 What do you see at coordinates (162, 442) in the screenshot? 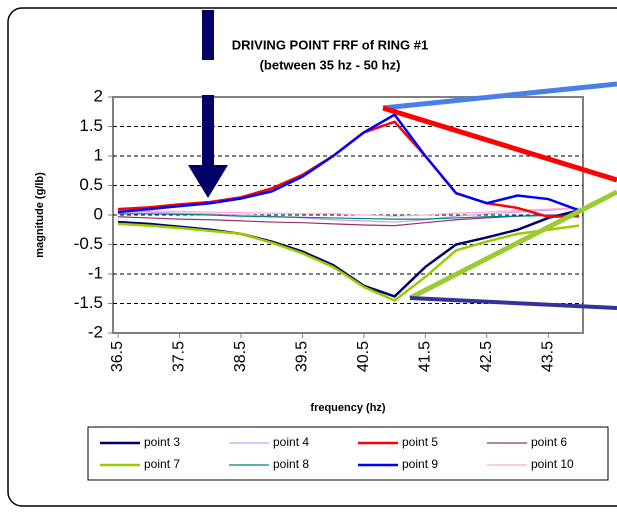
I see `legend-label: point 3` at bounding box center [162, 442].